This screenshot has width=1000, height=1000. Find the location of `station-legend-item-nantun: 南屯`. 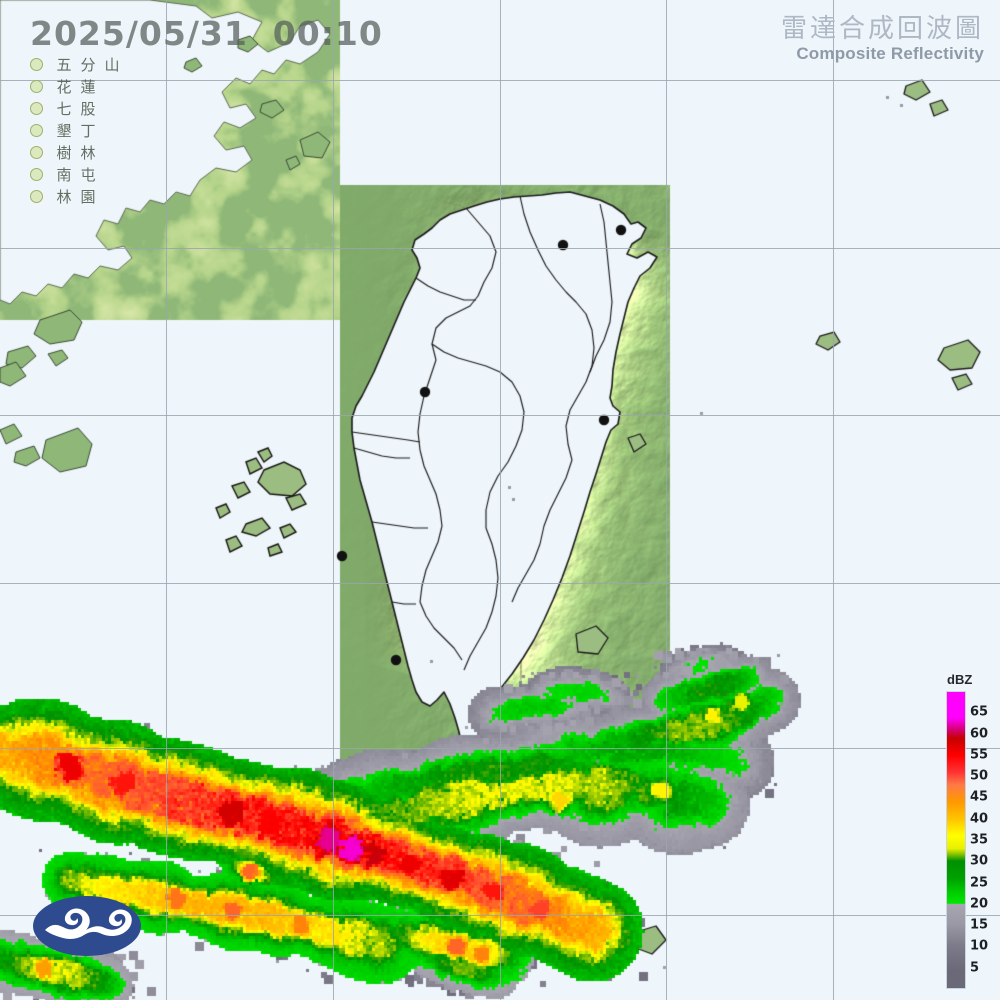

station-legend-item-nantun: 南屯 is located at coordinates (77, 174).